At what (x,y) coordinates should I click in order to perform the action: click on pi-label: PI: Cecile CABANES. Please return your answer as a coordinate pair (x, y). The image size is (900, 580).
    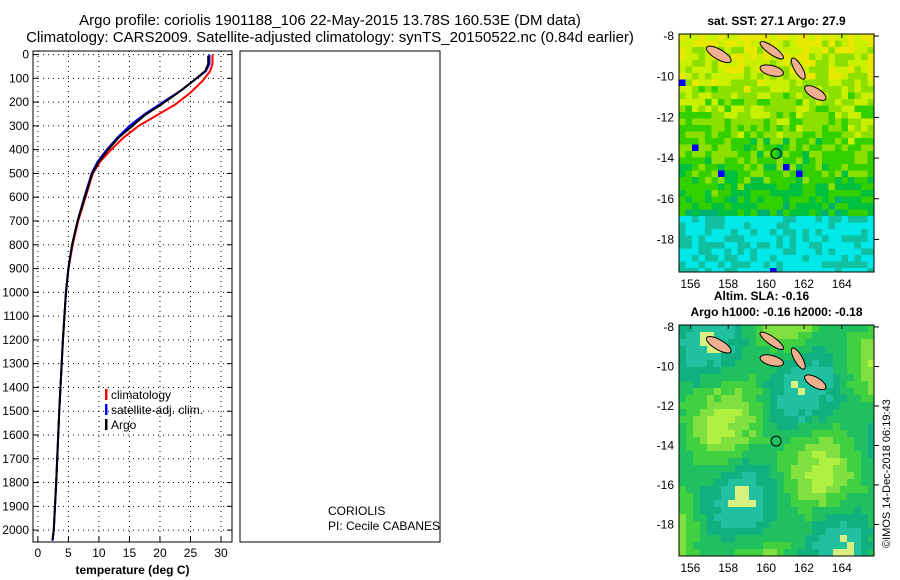
    Looking at the image, I should click on (384, 526).